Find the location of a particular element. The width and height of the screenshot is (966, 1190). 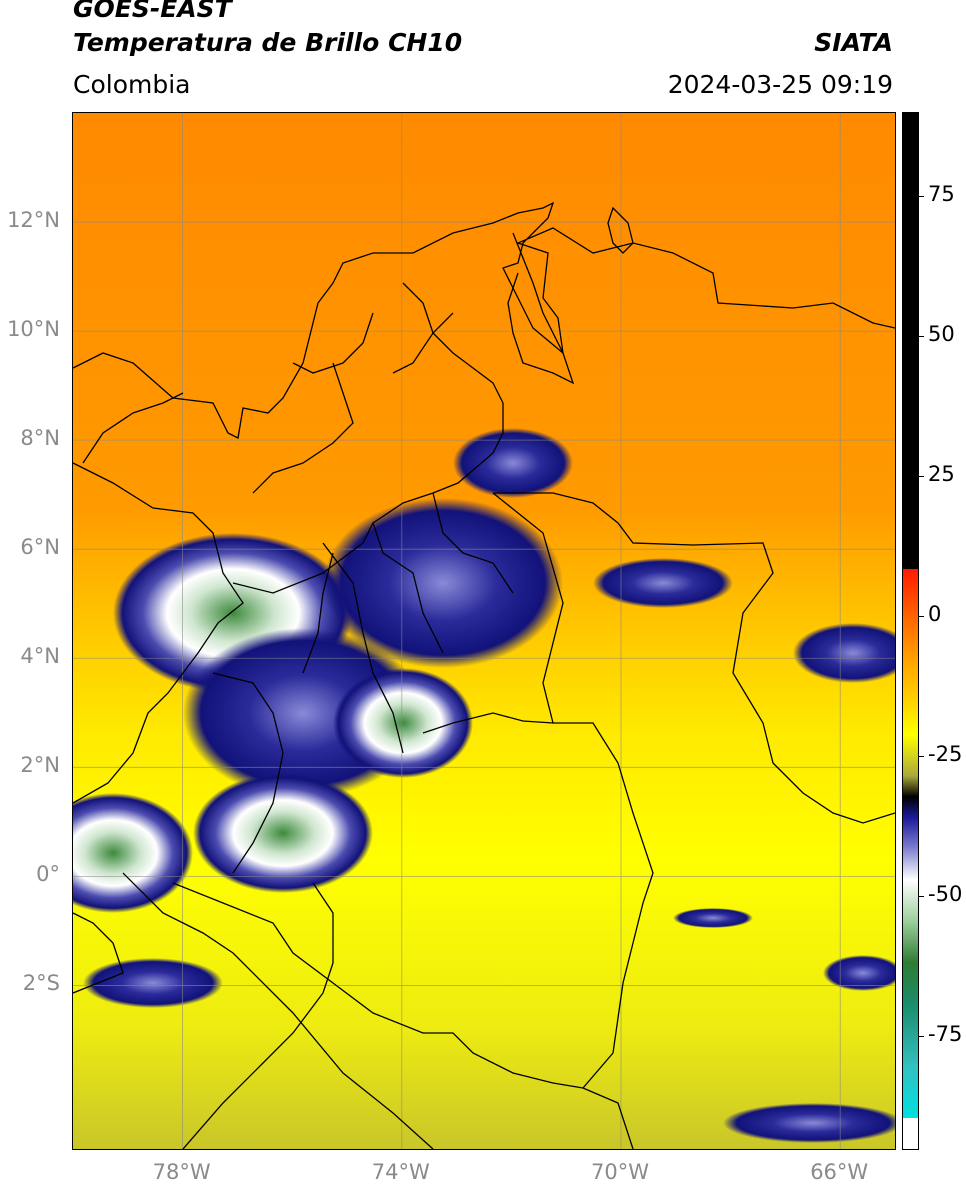

lat-label: 6°N is located at coordinates (40, 547).